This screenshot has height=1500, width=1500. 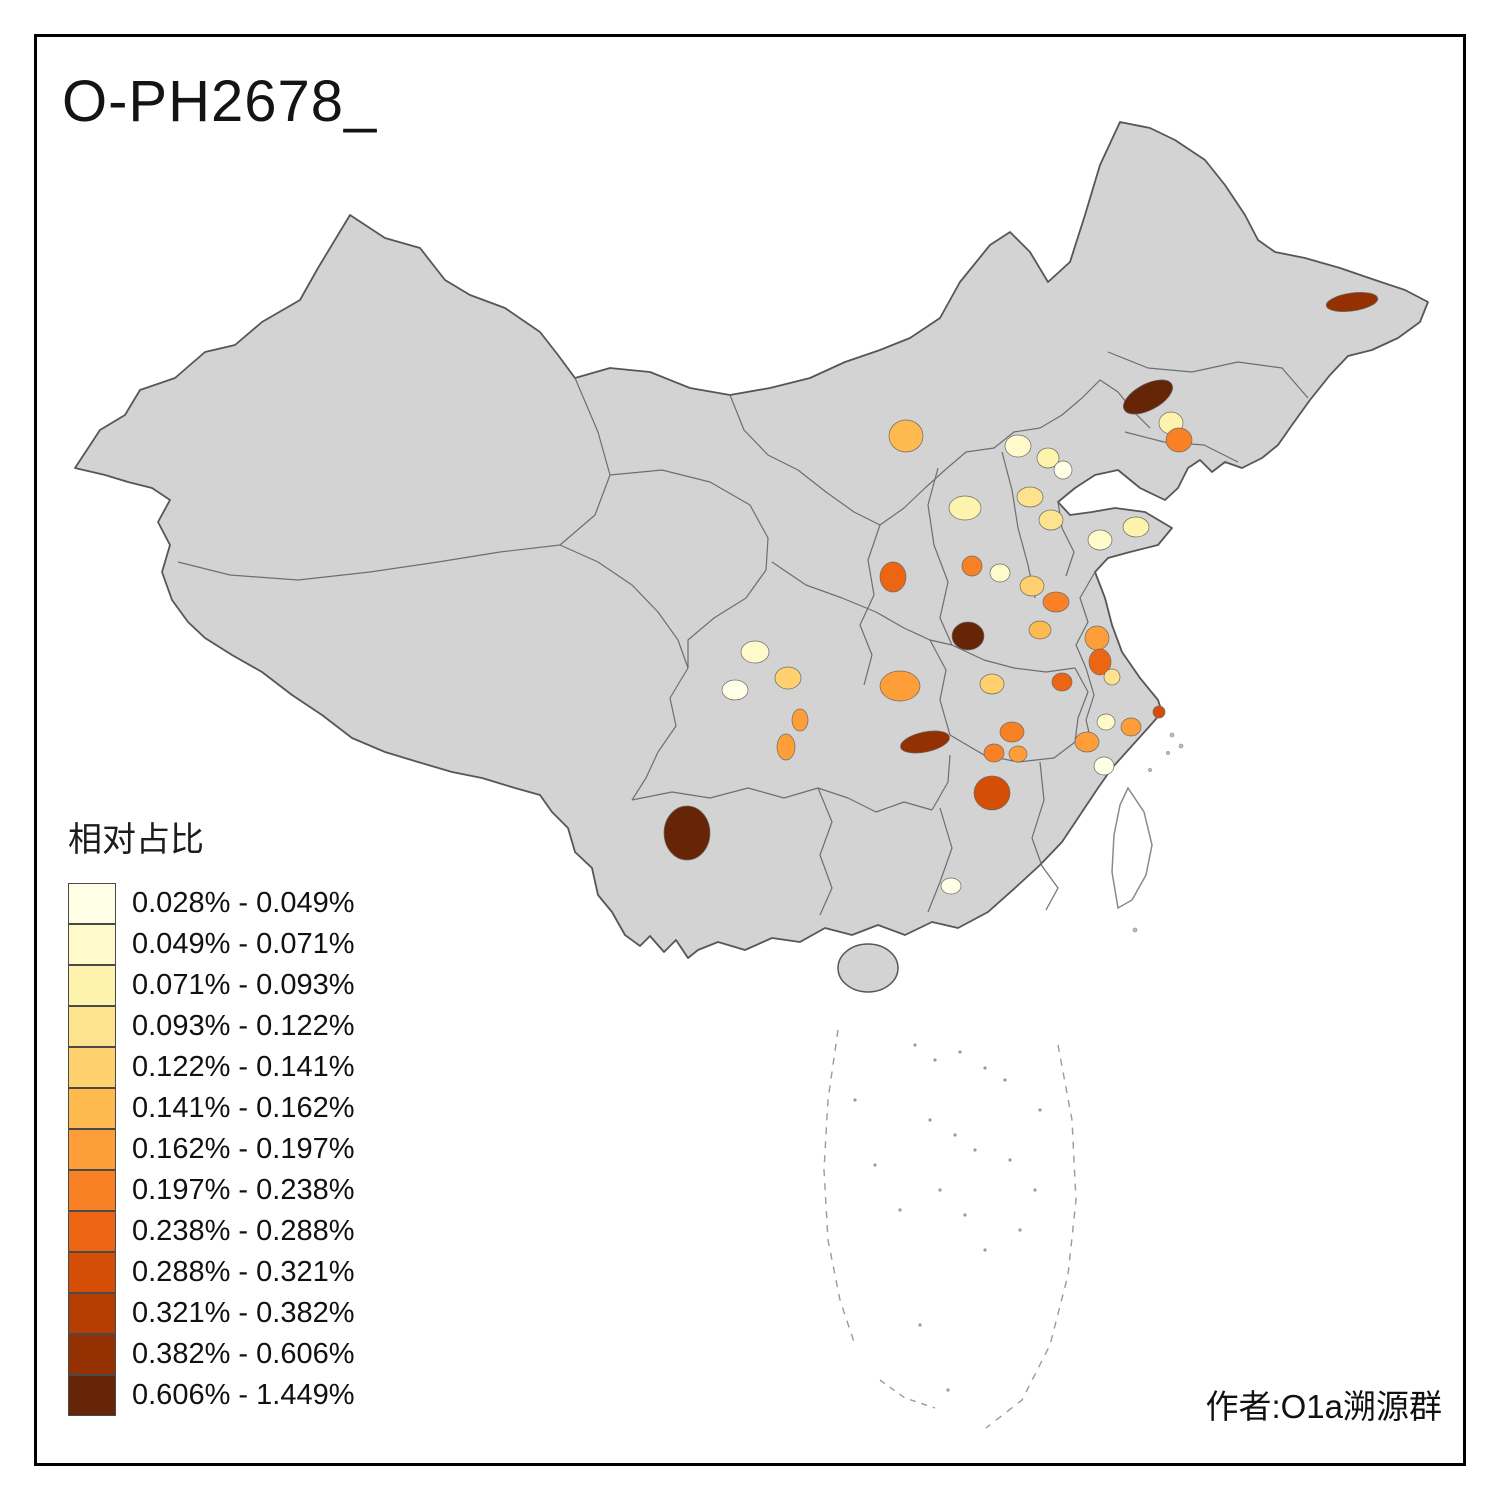 What do you see at coordinates (243, 1395) in the screenshot?
I see `legend-label: 0.606% - 1.449%` at bounding box center [243, 1395].